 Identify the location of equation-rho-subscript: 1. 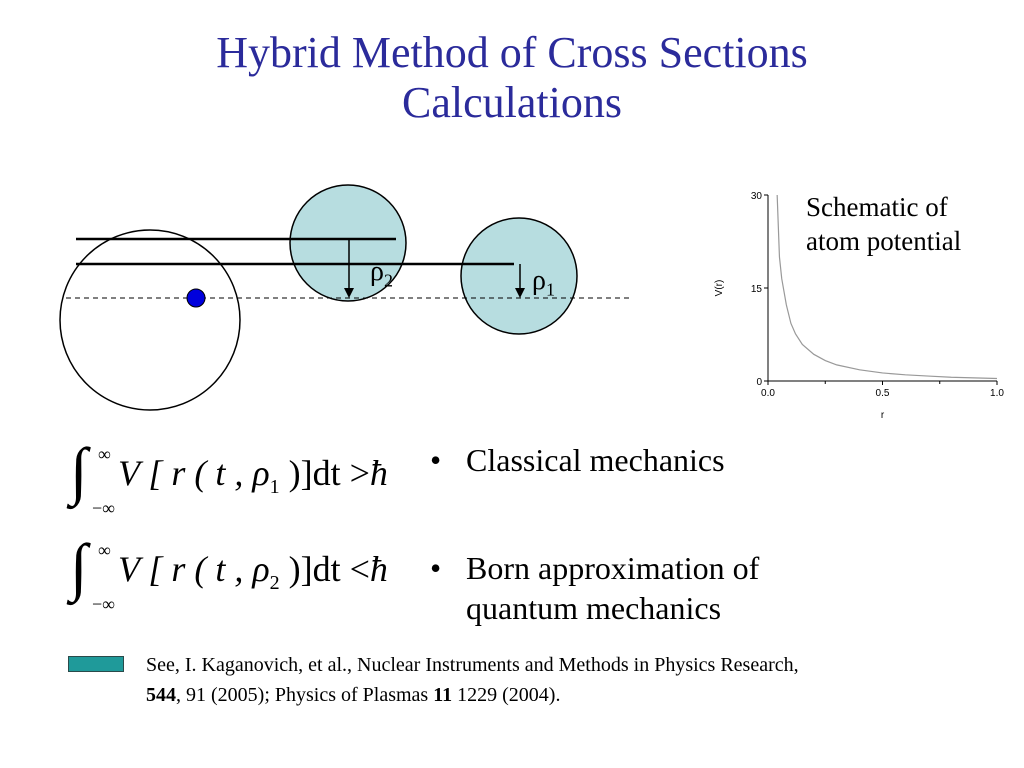
(274, 487).